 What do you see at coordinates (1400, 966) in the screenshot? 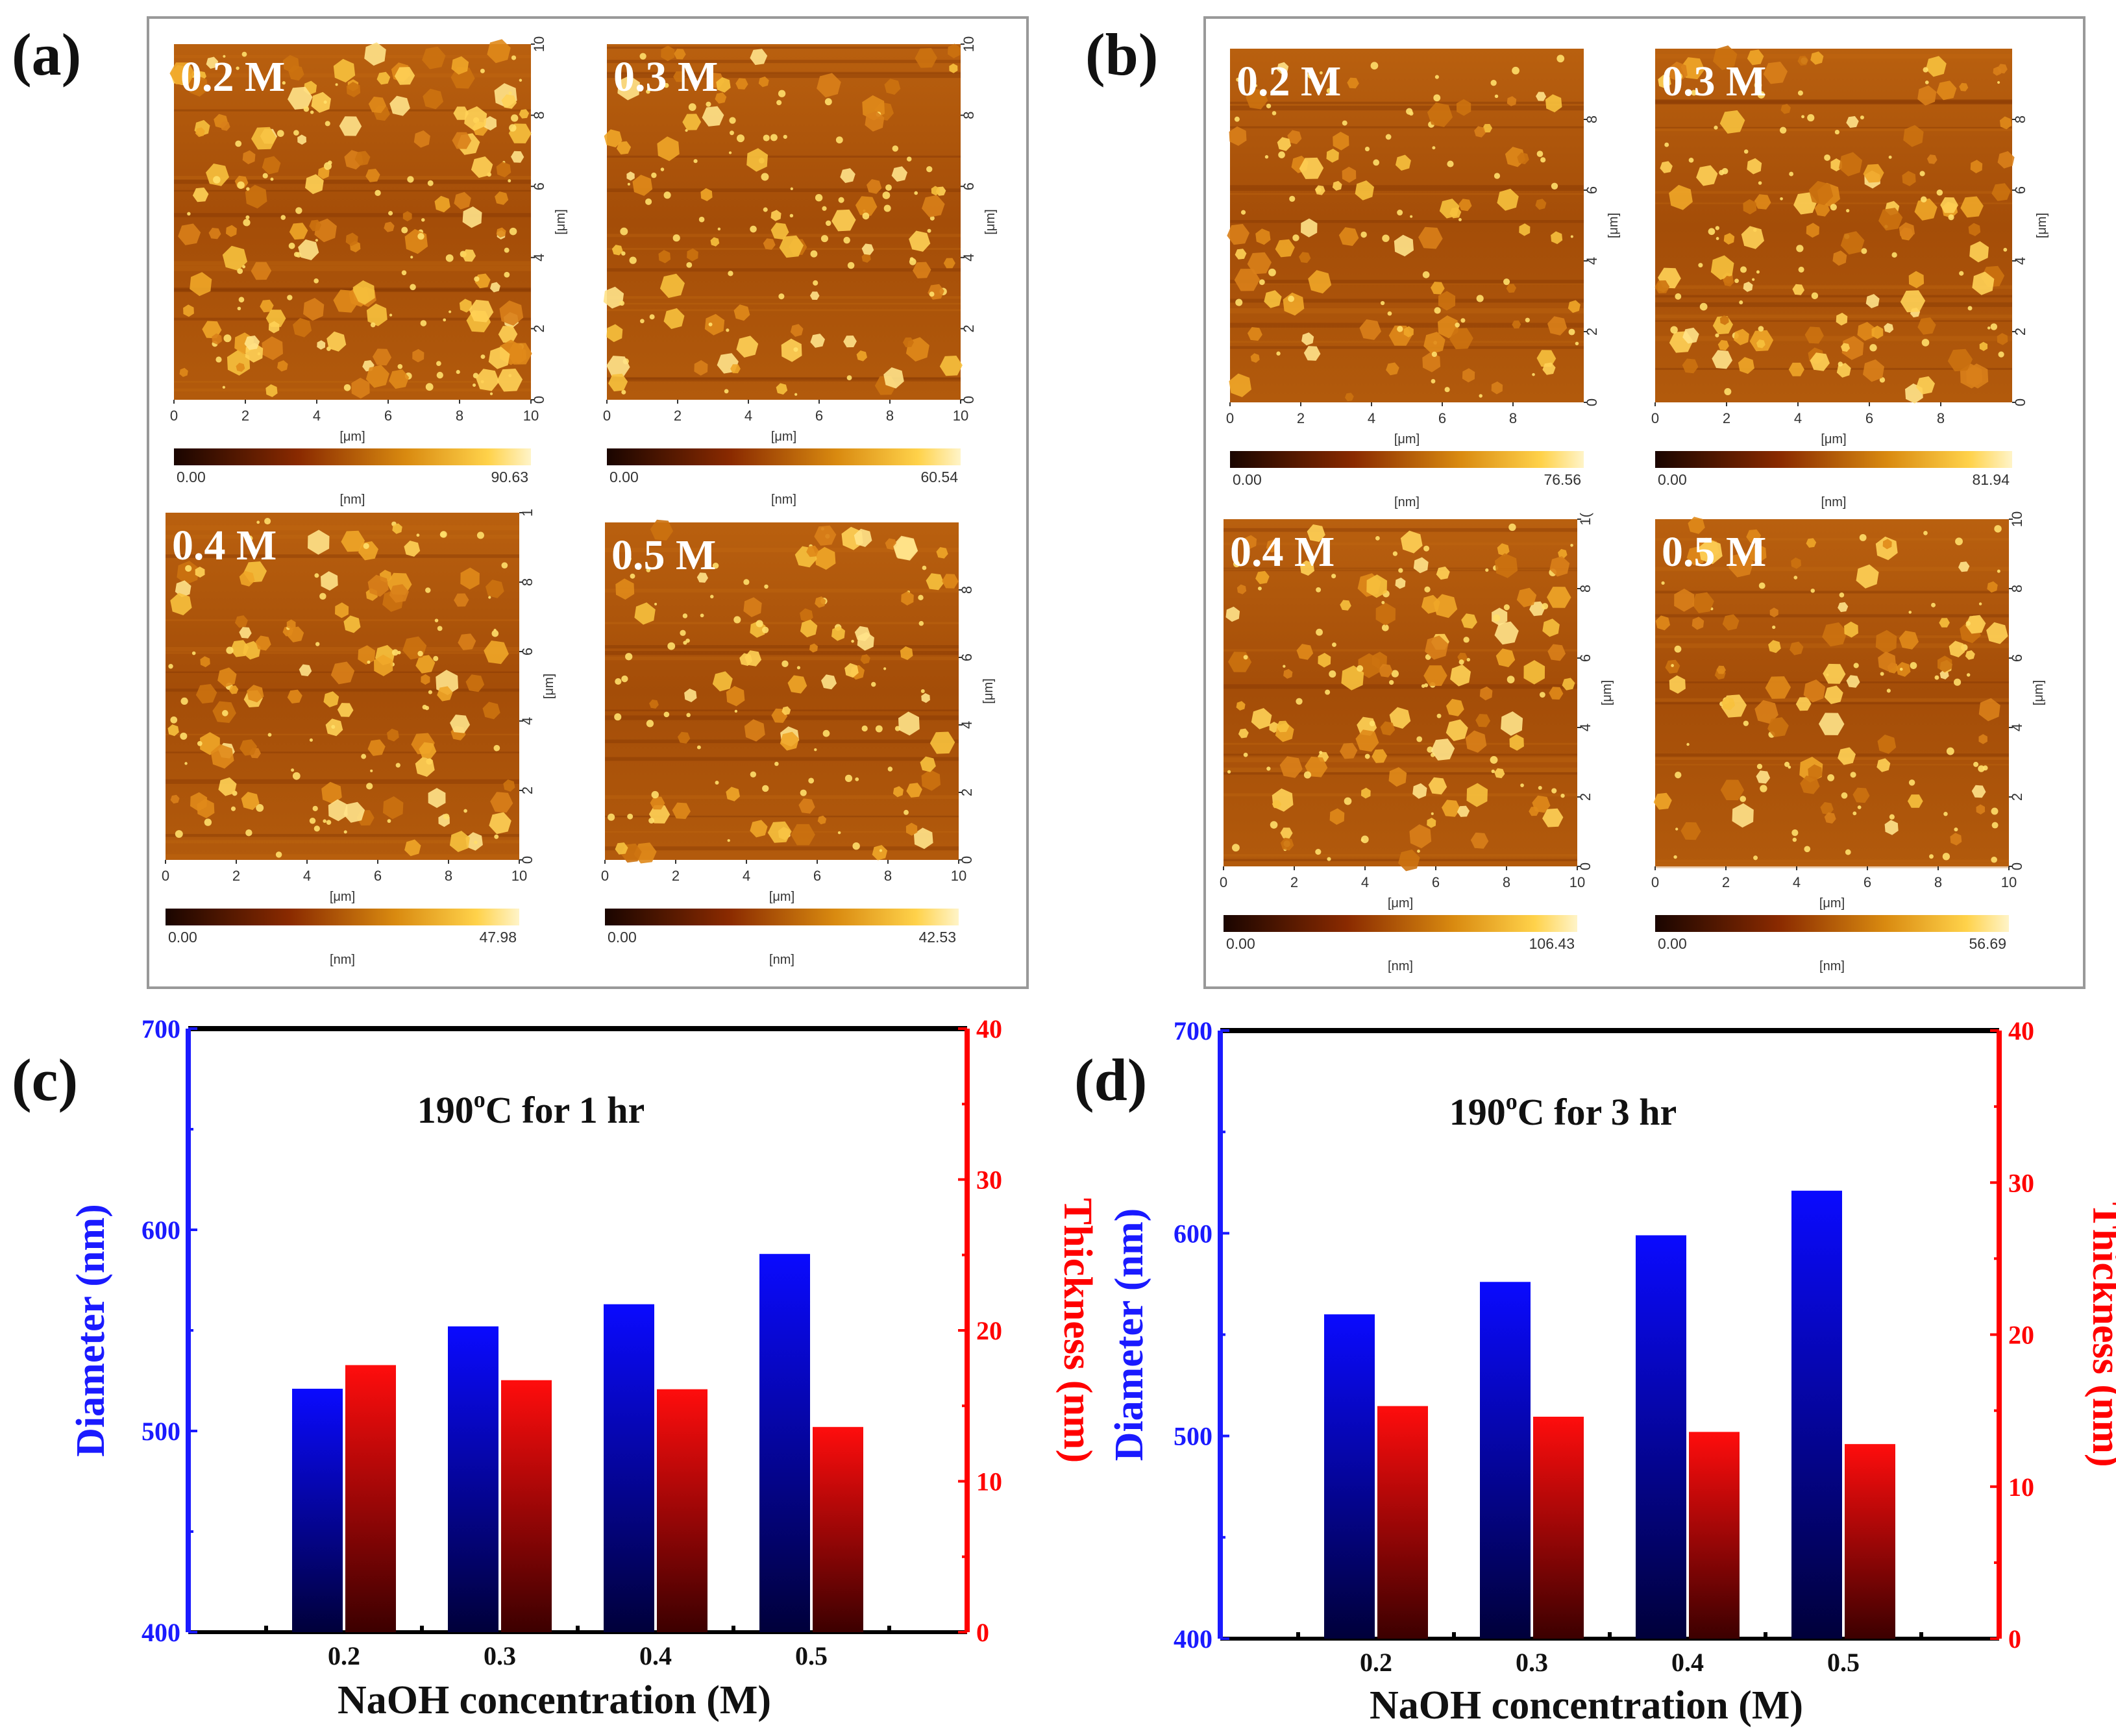
I see `colorbar-unit: [nm]` at bounding box center [1400, 966].